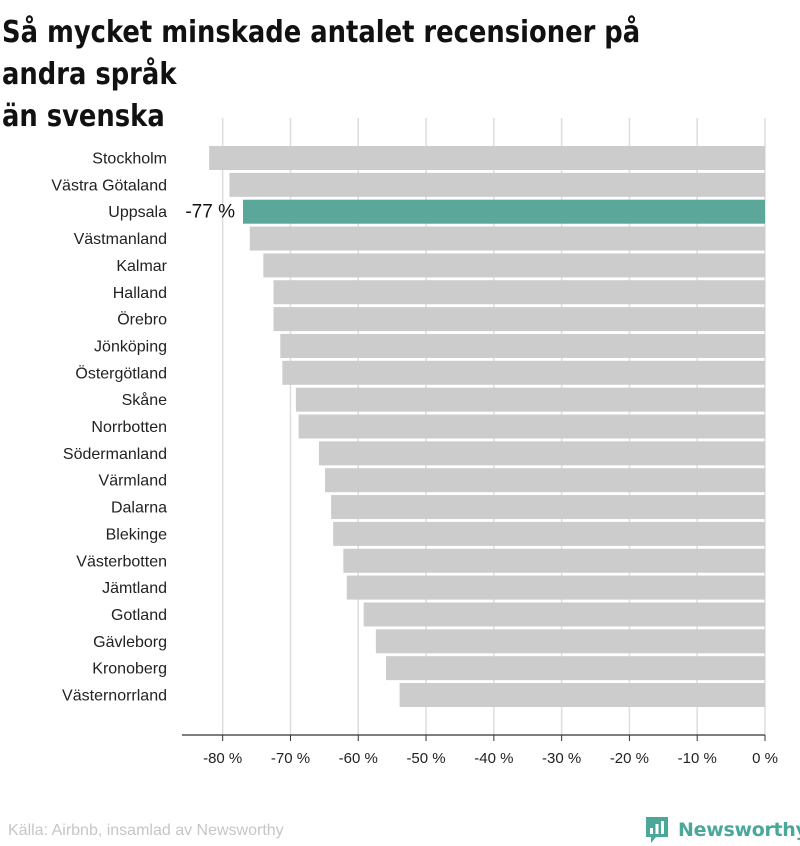 This screenshot has width=800, height=846. Describe the element at coordinates (142, 320) in the screenshot. I see `category-label: Örebro` at that location.